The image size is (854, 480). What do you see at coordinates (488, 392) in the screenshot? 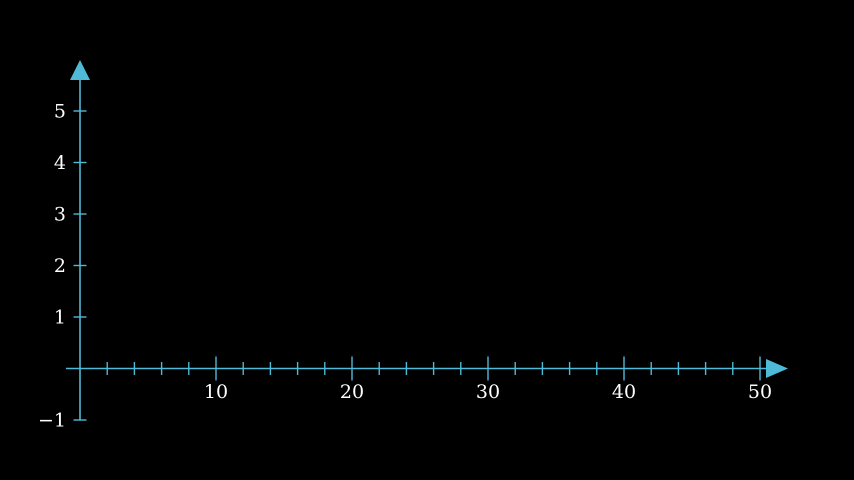
I see `x-tick-label: 30` at bounding box center [488, 392].